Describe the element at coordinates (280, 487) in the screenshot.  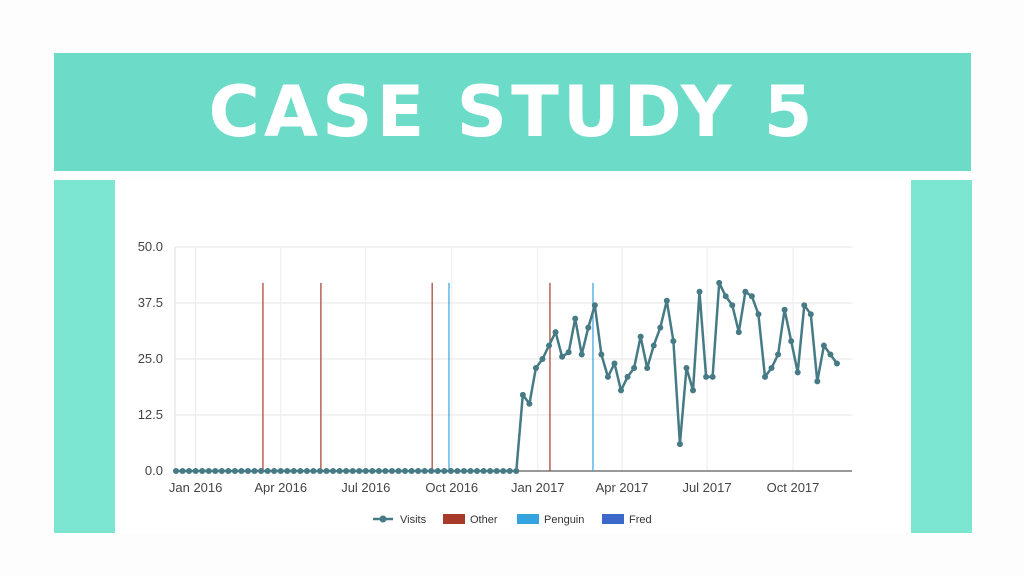
I see `x-tick-label: Apr 2016` at that location.